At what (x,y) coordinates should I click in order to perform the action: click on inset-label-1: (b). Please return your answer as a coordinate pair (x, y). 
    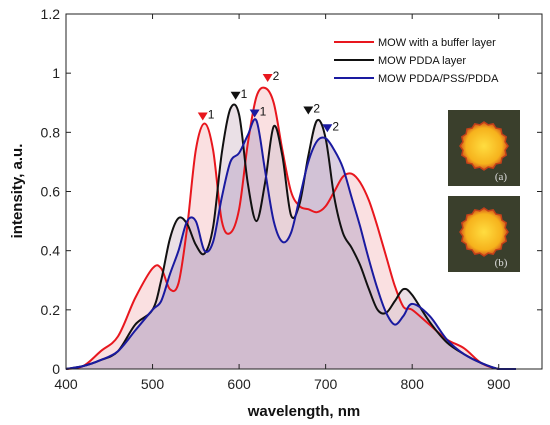
    Looking at the image, I should click on (501, 263).